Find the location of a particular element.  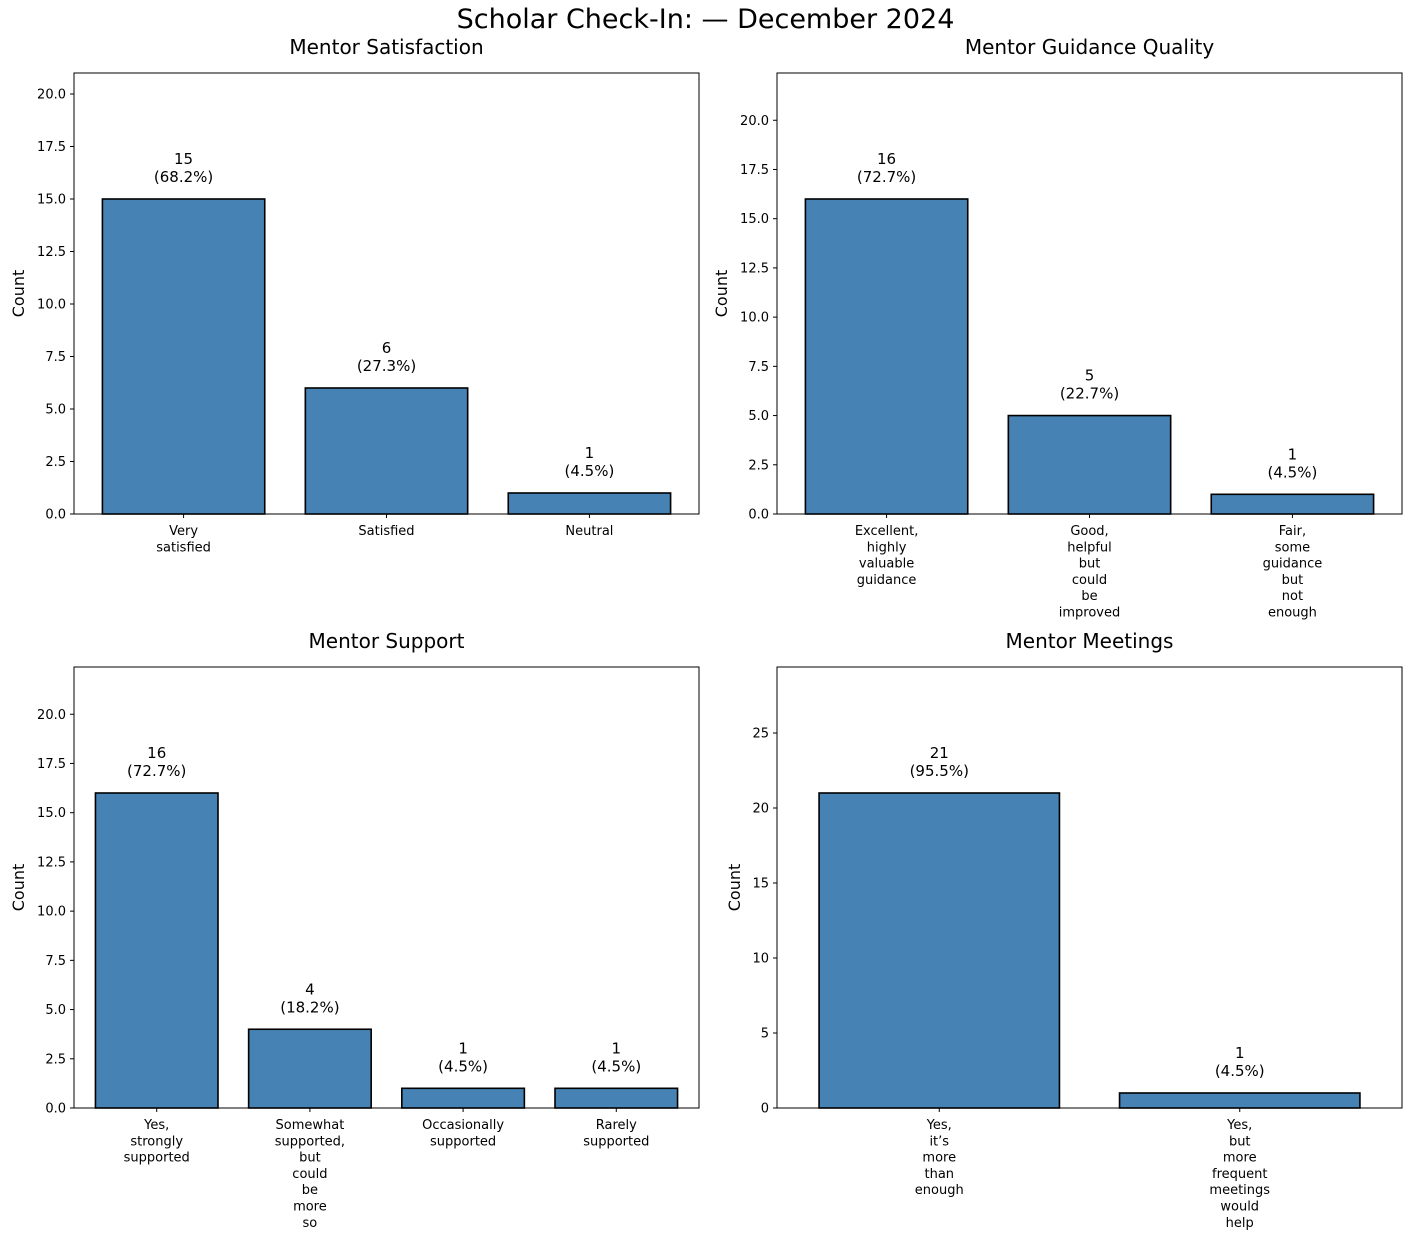

y-tick-label: 5 is located at coordinates (765, 1034).